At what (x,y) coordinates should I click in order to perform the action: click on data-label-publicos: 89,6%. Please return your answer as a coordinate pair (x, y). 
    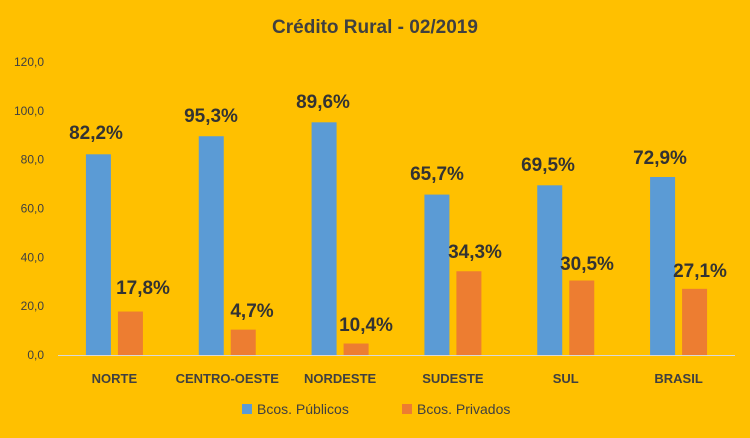
    Looking at the image, I should click on (323, 102).